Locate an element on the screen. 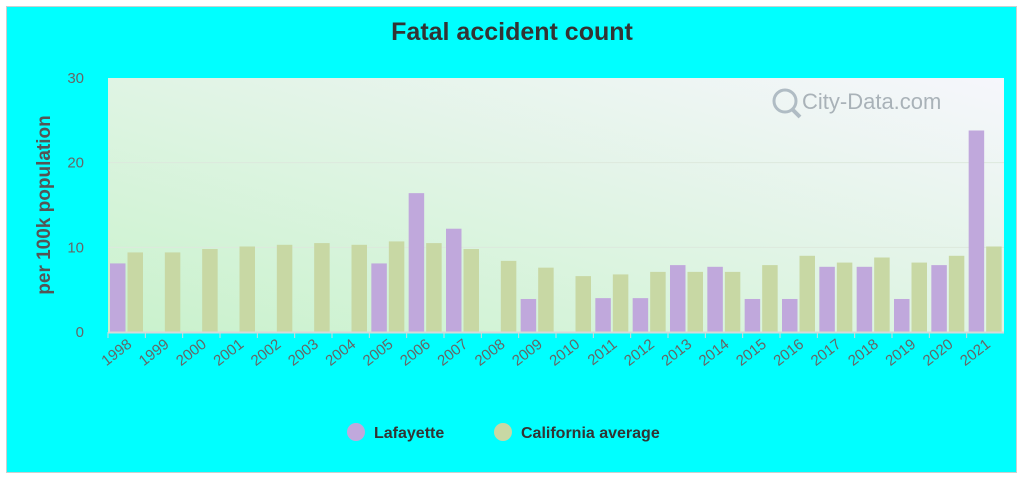 This screenshot has width=1024, height=485. x-tick-label: 2003 is located at coordinates (303, 353).